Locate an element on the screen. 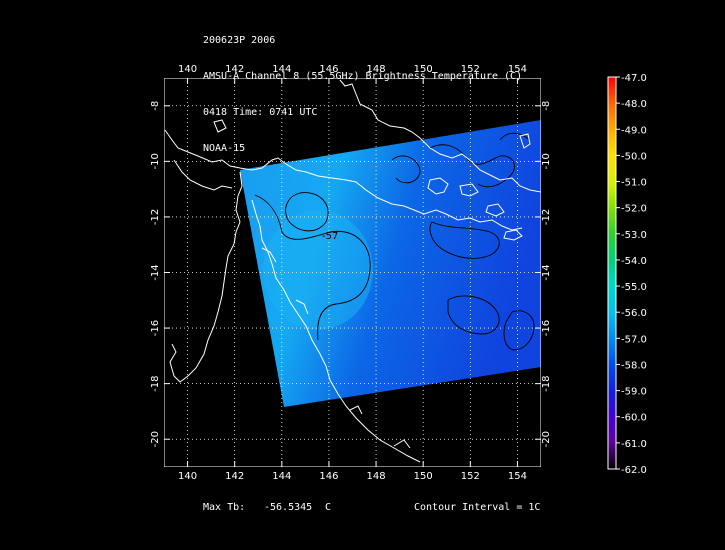  lat-tick-right: -18 is located at coordinates (546, 383).